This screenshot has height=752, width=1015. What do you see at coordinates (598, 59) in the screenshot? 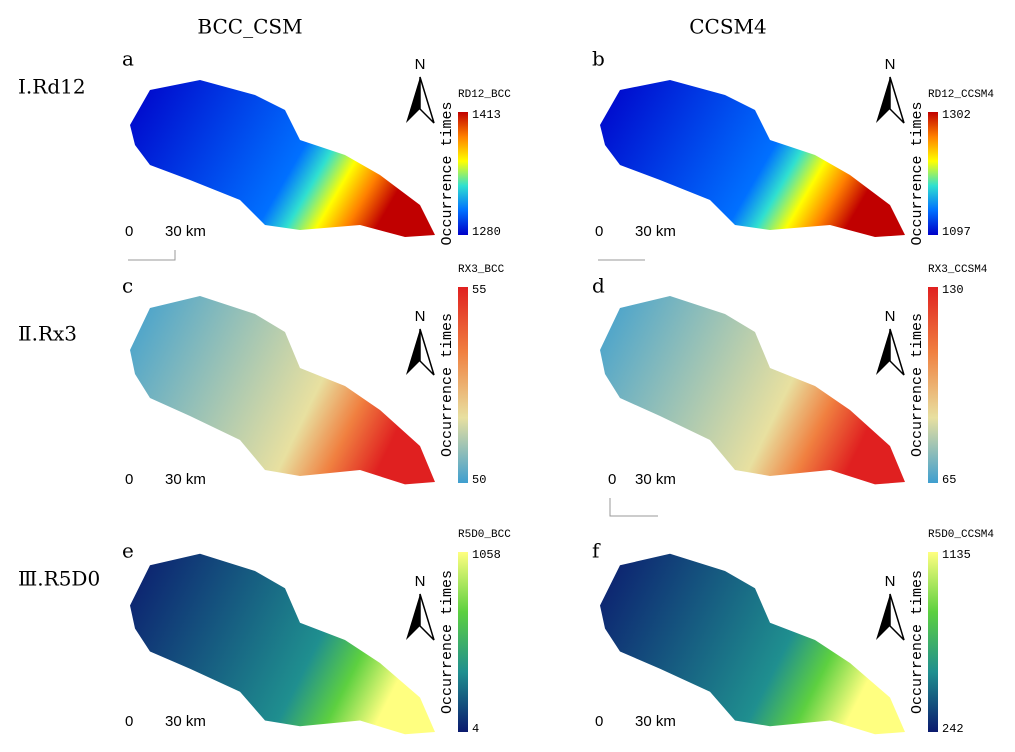
I see `panel-letter: b` at bounding box center [598, 59].